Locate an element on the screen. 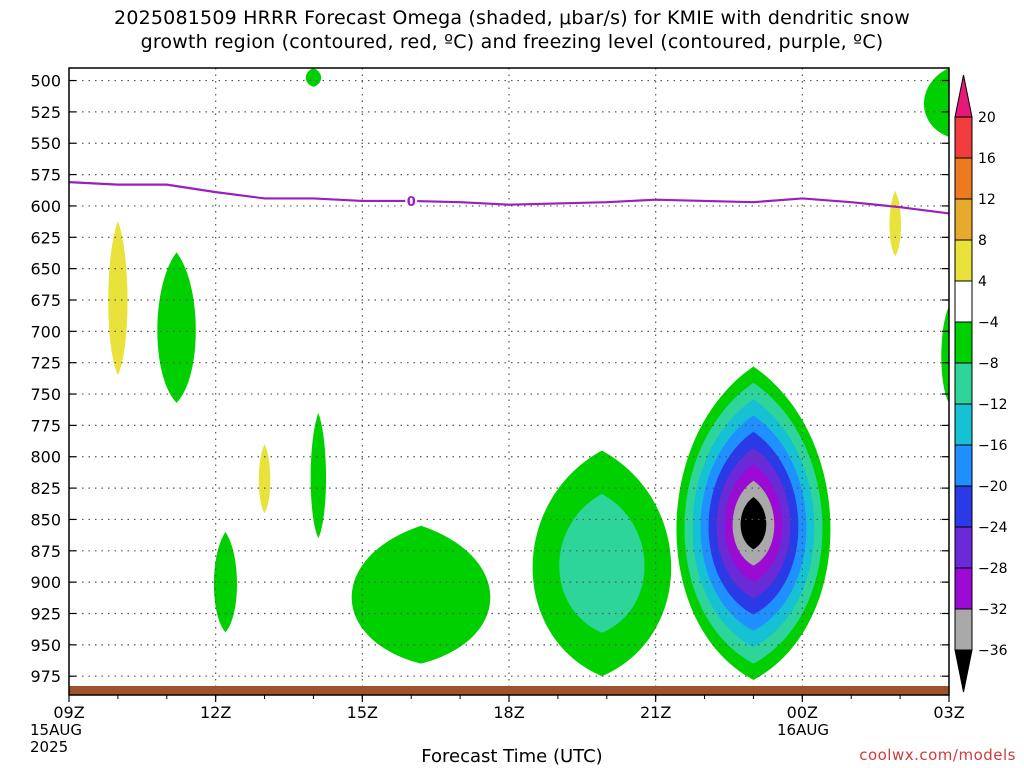  start-date-year: 2025 is located at coordinates (49, 747).